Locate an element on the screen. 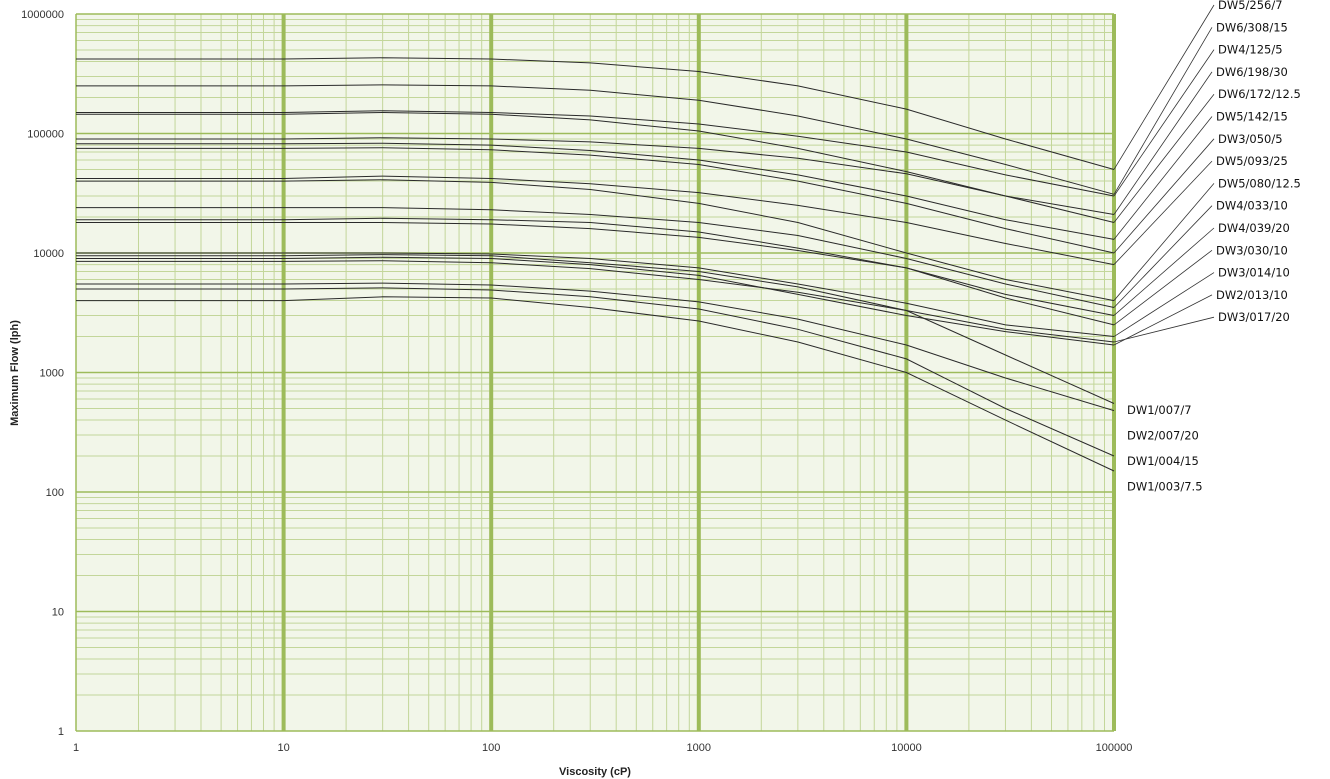 The image size is (1330, 779). x-tick-label: 1000 is located at coordinates (699, 748).